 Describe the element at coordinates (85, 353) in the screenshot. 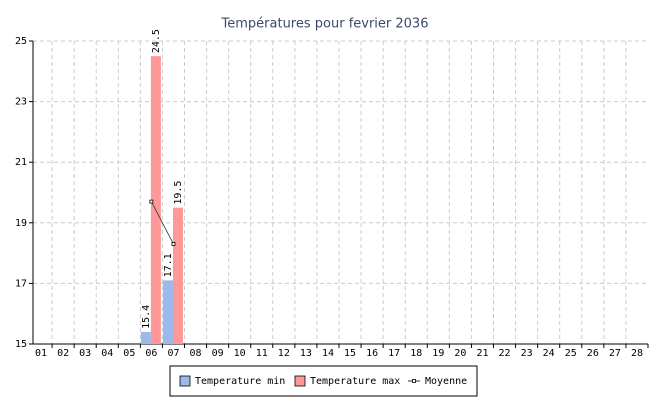

I see `x-tick-label: 03` at that location.